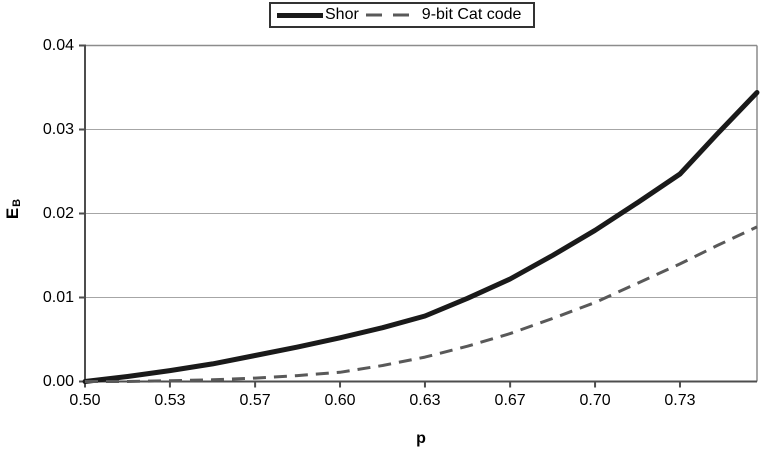  What do you see at coordinates (392, 15) in the screenshot?
I see `legend-line-swatch-cat-code` at bounding box center [392, 15].